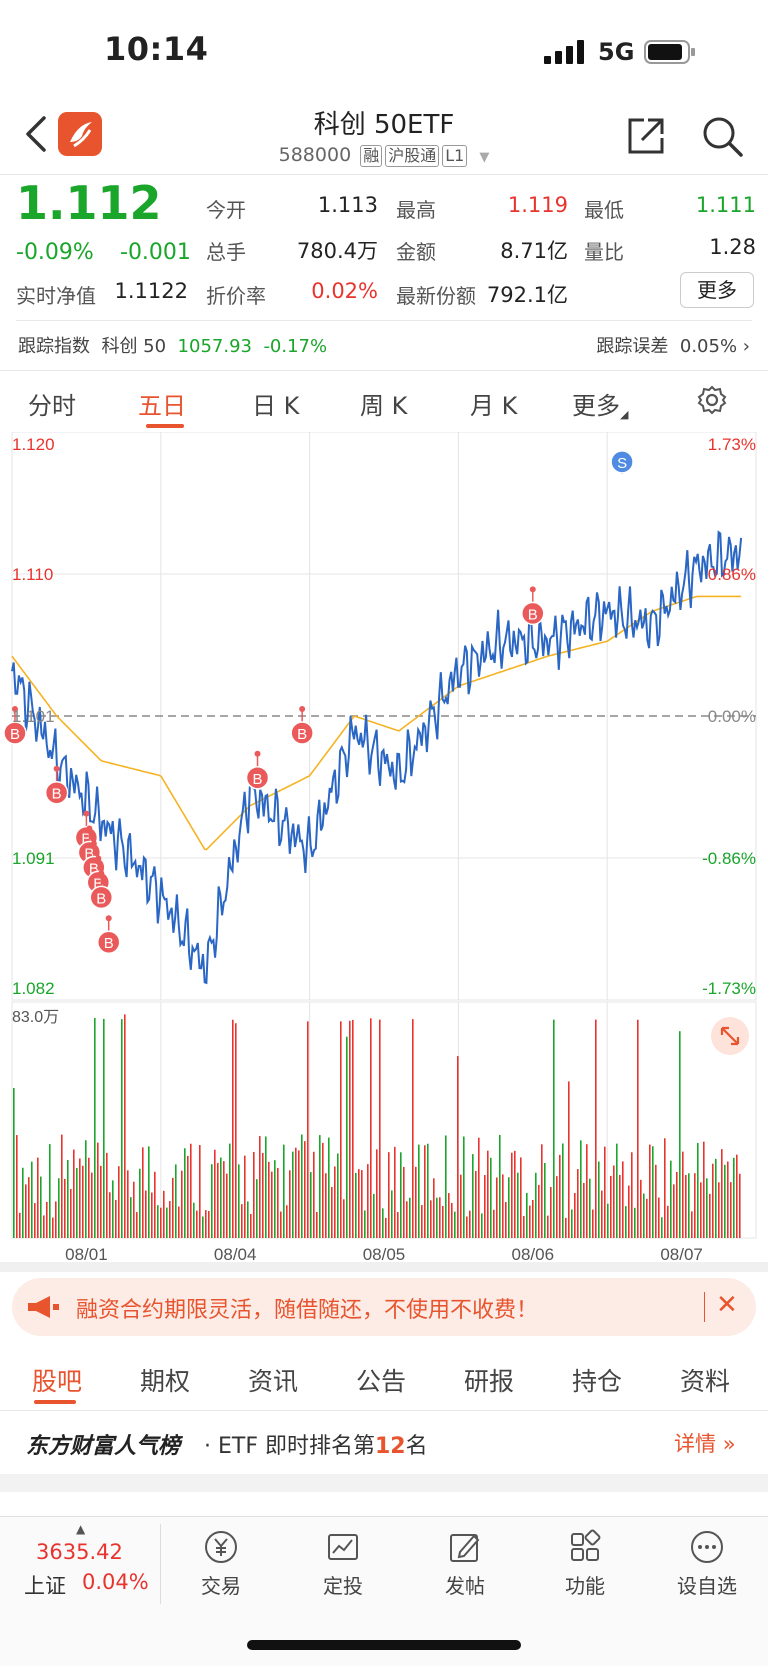 This screenshot has height=1666, width=768. Describe the element at coordinates (730, 1036) in the screenshot. I see `expand-icon` at that location.